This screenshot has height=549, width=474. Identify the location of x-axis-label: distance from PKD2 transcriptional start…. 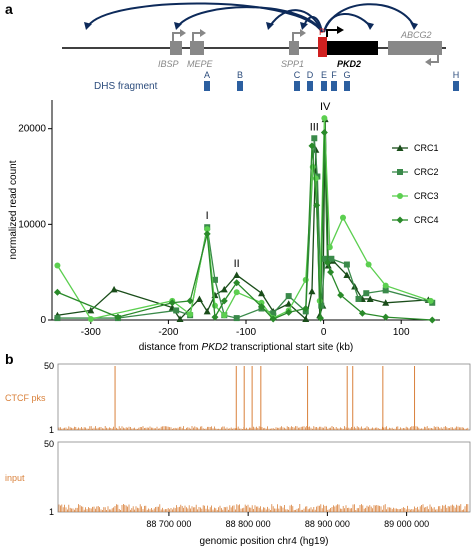
(246, 347).